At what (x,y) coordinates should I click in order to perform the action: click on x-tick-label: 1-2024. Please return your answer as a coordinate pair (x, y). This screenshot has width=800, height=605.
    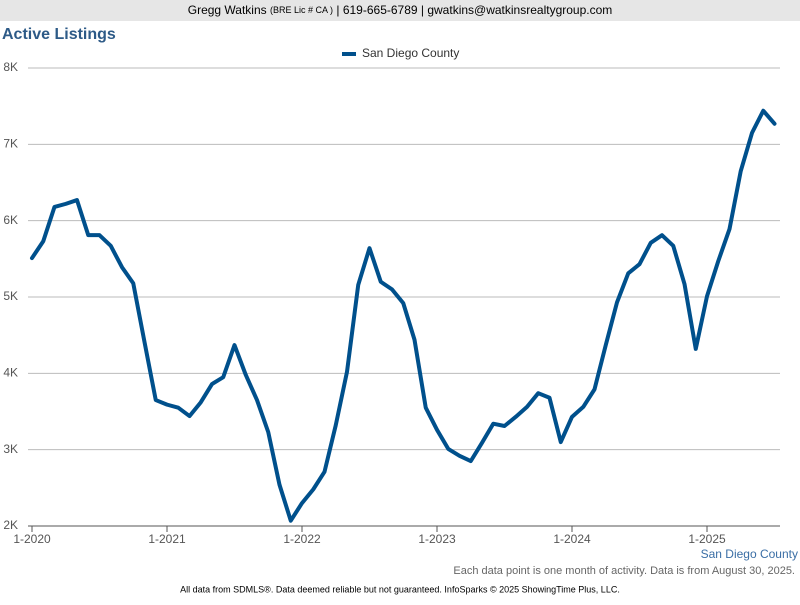
    Looking at the image, I should click on (572, 539).